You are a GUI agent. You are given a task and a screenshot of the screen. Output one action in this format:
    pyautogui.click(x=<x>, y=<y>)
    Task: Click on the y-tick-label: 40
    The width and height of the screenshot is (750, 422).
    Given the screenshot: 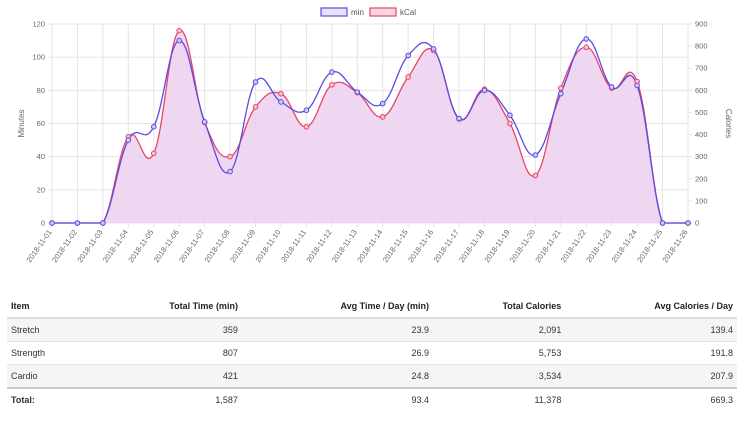 What is the action you would take?
    pyautogui.click(x=41, y=156)
    